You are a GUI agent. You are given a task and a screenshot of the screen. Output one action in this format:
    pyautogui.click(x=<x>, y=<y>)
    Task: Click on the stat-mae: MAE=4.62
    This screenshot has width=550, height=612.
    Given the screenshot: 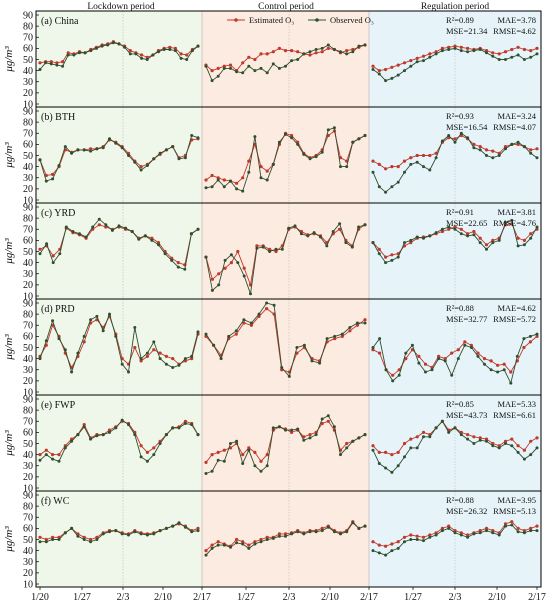 What is the action you would take?
    pyautogui.click(x=516, y=308)
    